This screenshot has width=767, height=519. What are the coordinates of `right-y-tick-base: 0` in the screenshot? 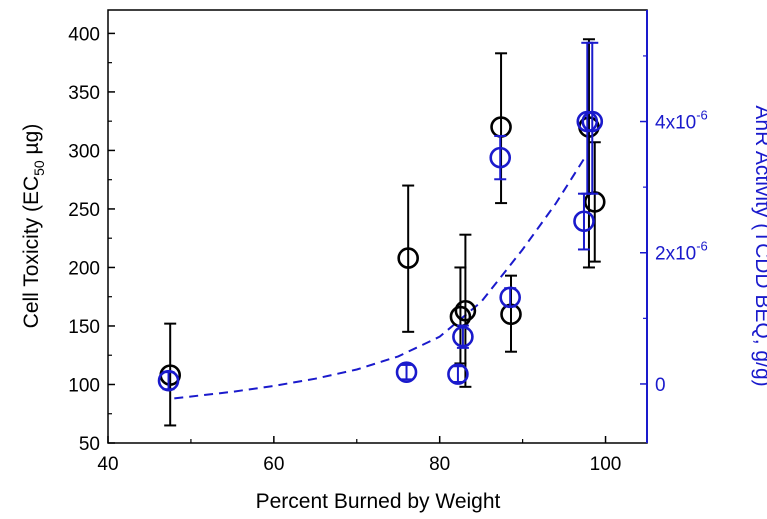 It's located at (660, 385).